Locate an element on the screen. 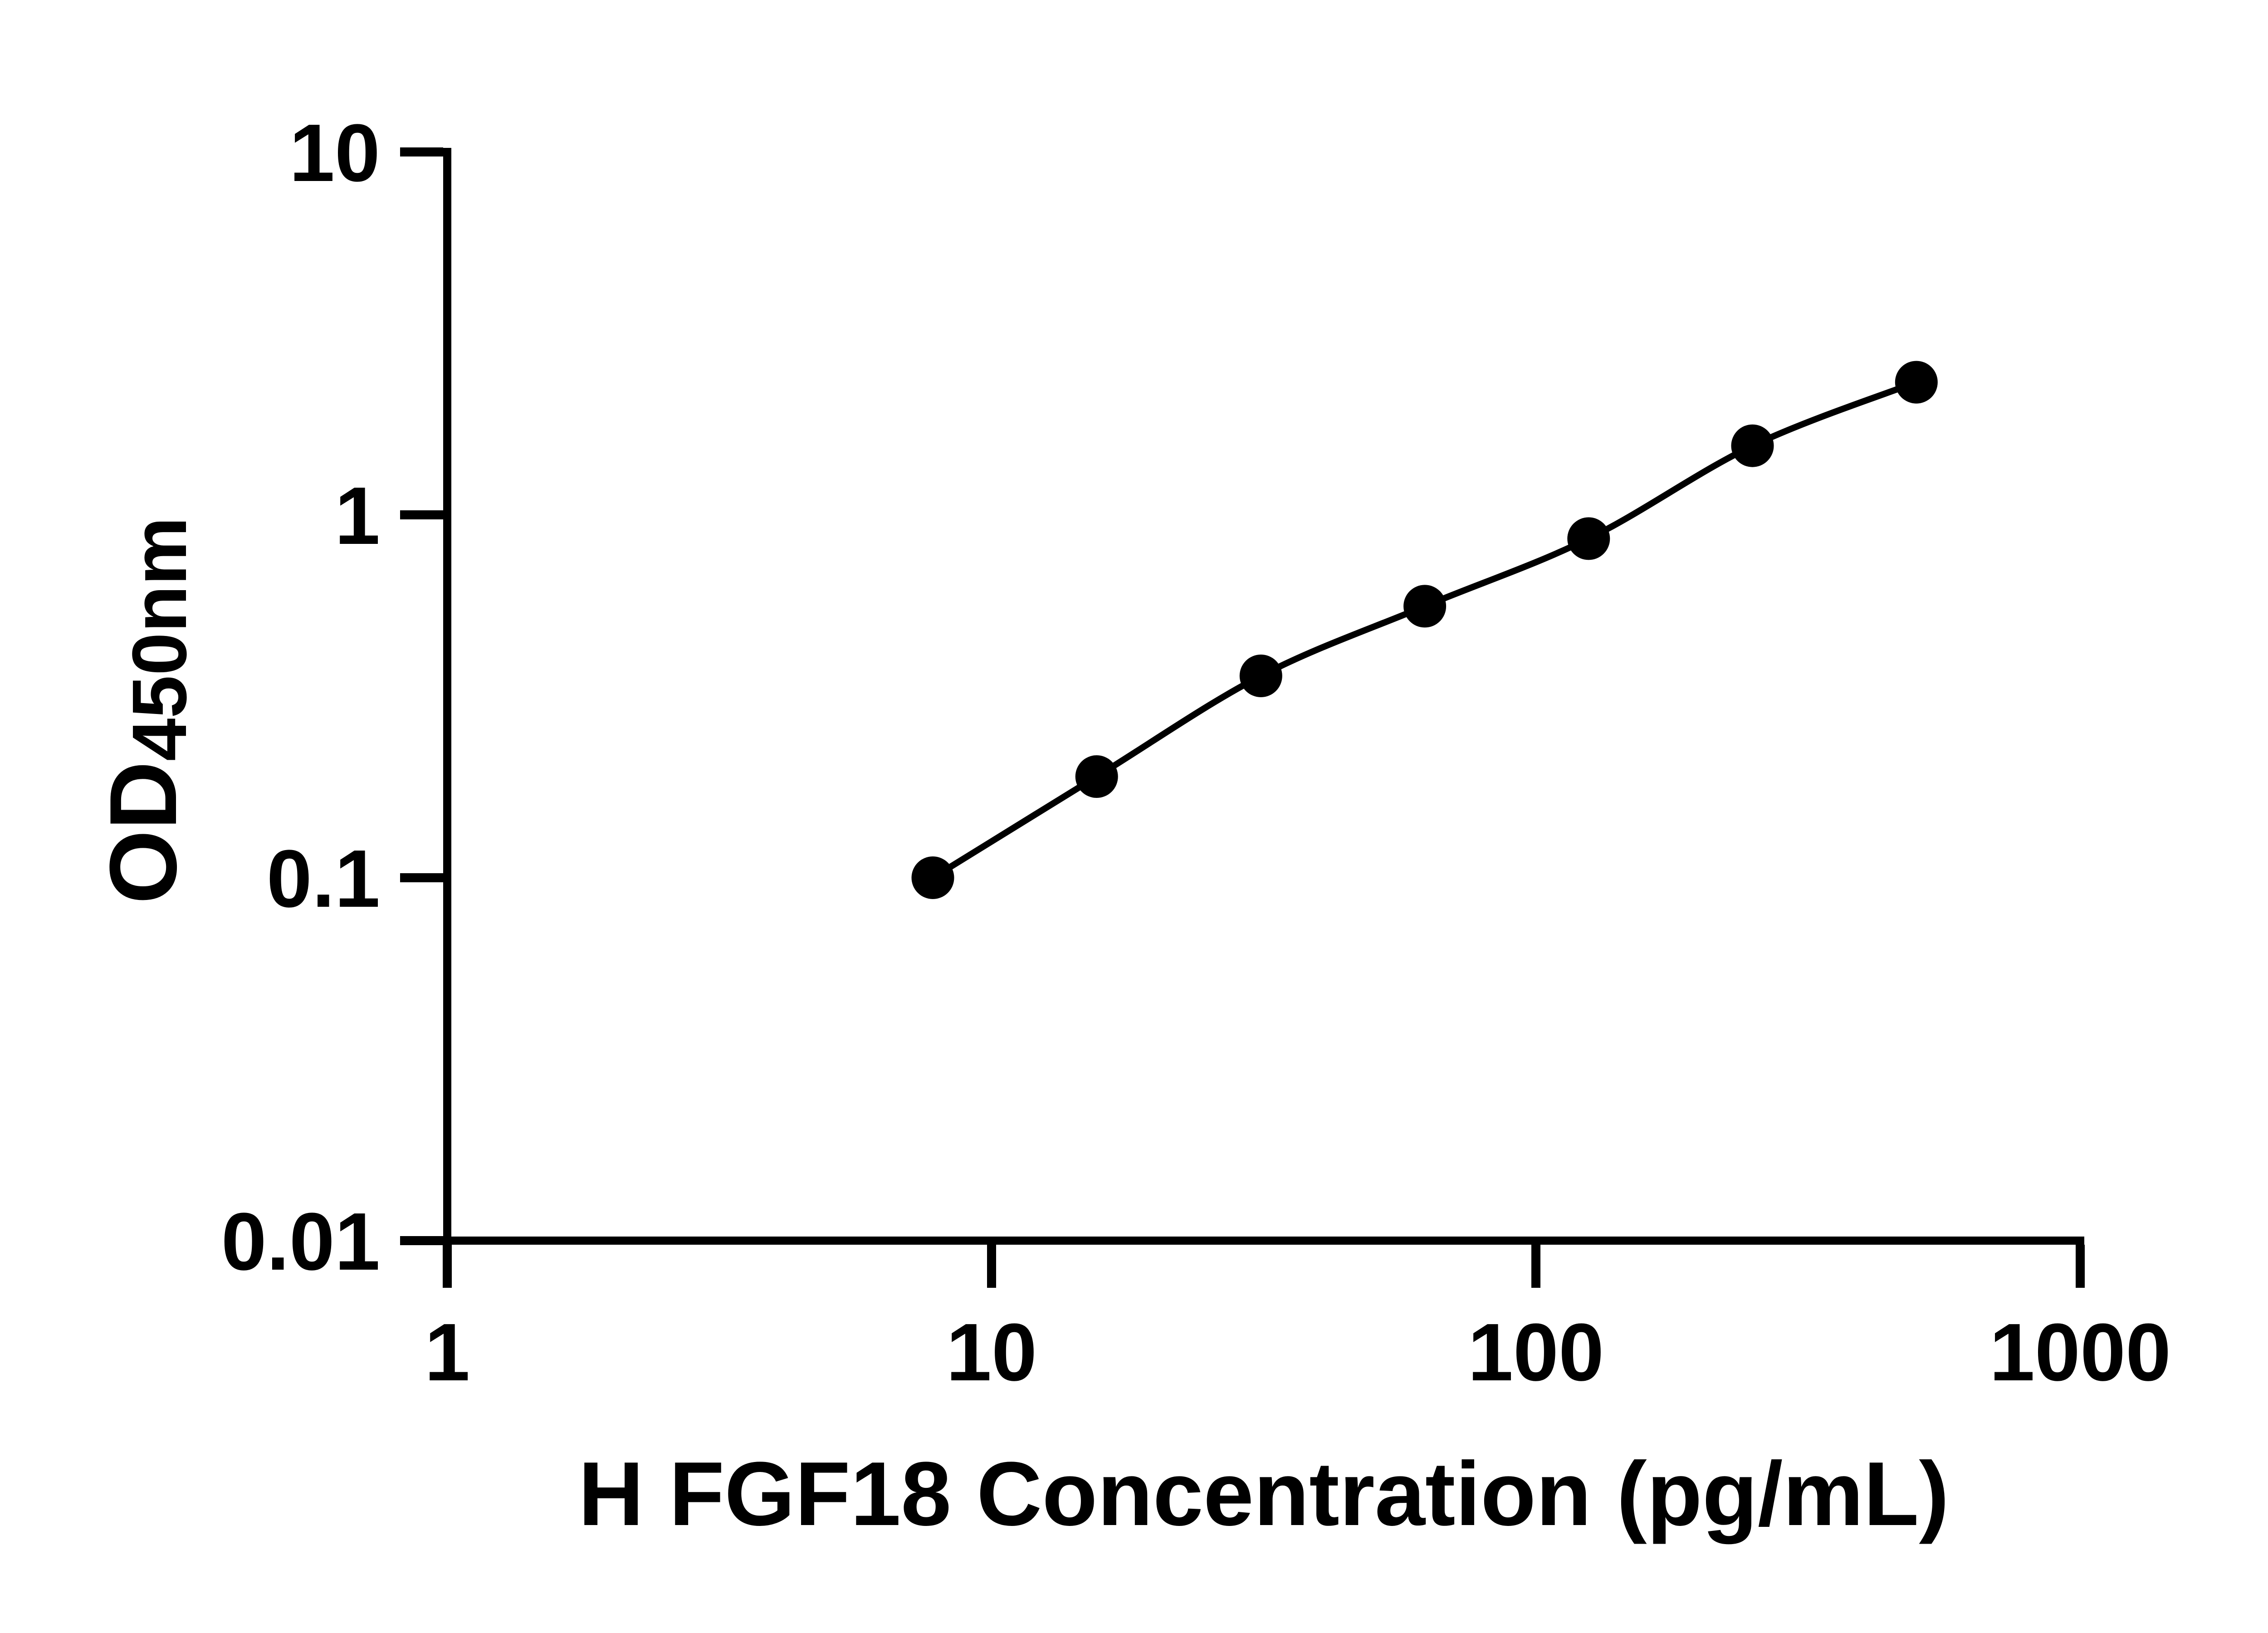  y-axis-title: OD450nm is located at coordinates (147, 710).